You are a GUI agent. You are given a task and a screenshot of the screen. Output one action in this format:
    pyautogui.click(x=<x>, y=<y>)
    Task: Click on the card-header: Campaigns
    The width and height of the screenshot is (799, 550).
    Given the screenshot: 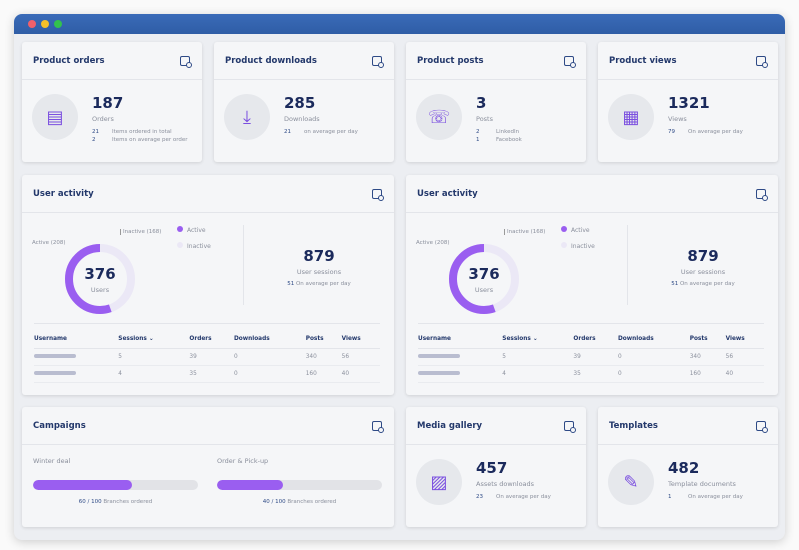 What is the action you would take?
    pyautogui.click(x=208, y=426)
    